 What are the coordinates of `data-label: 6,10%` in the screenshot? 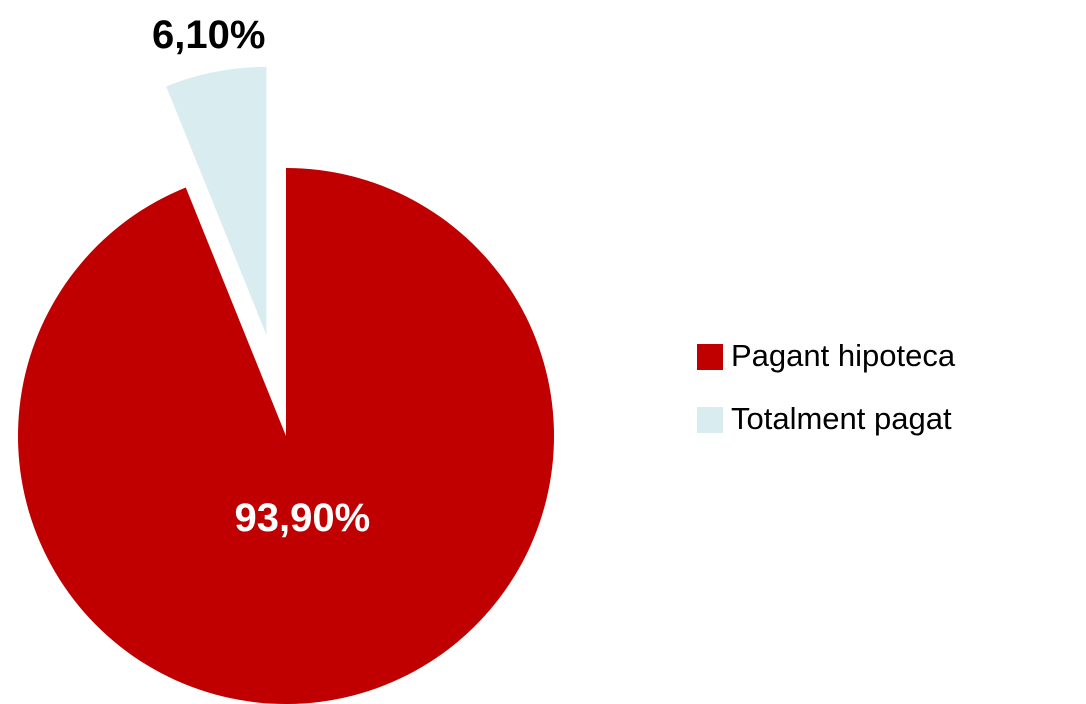 It's located at (208, 35).